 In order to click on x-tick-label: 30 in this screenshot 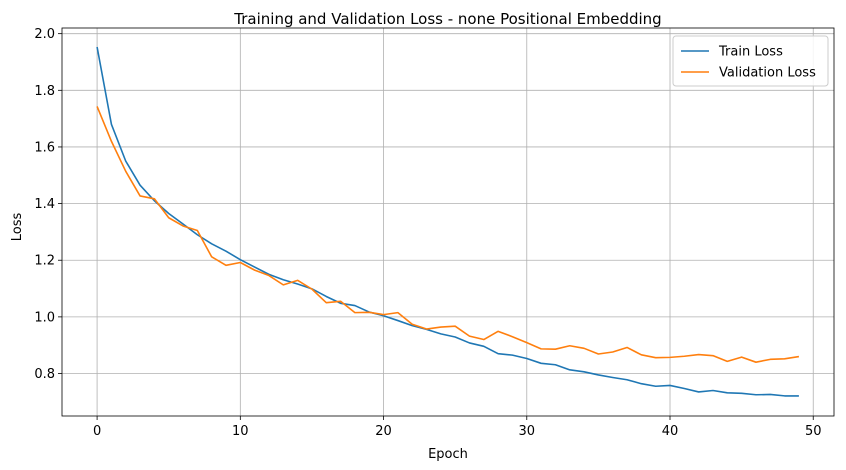, I will do `click(527, 431)`.